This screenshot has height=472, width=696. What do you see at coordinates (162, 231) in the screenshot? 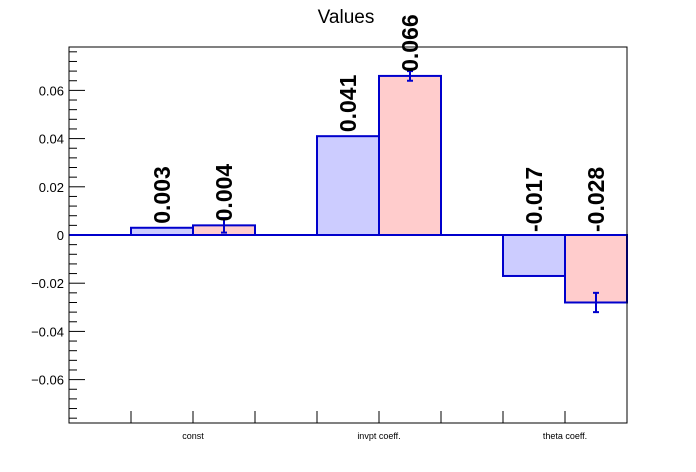
I see `bar-series1-const` at bounding box center [162, 231].